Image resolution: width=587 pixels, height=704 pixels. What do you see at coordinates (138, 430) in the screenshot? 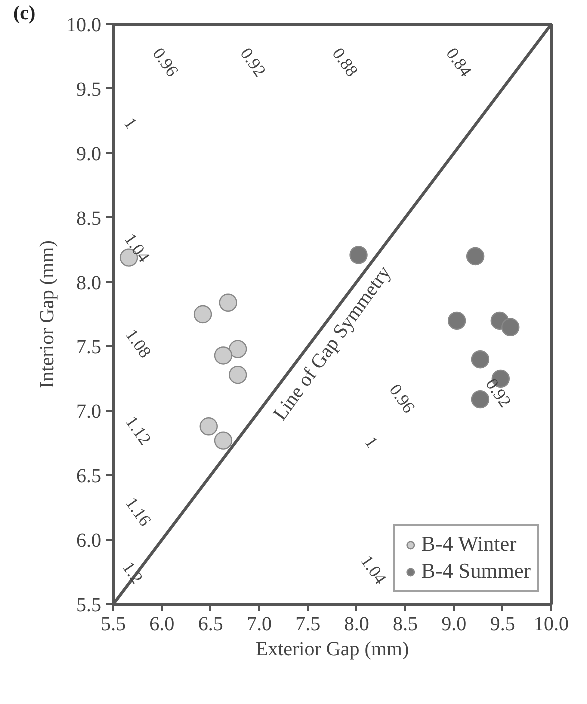
I see `annotation: 1.12` at bounding box center [138, 430].